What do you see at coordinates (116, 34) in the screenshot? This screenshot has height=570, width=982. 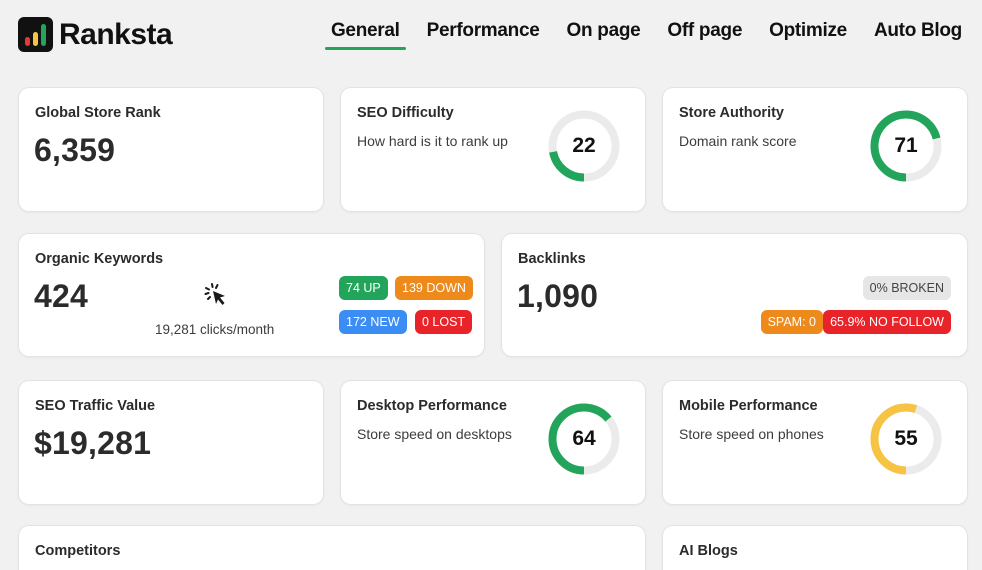 I see `brand-name: Ranksta` at bounding box center [116, 34].